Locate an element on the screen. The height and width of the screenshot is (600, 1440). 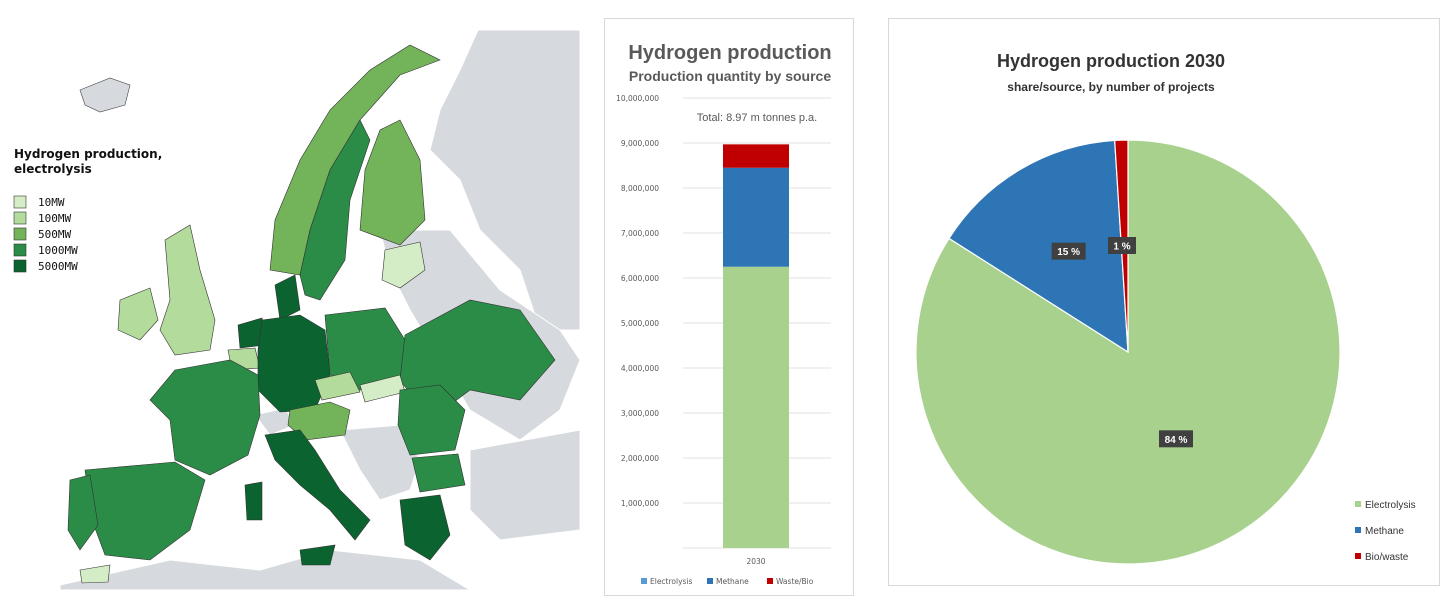
map-region-austria-hungary is located at coordinates (319, 421).